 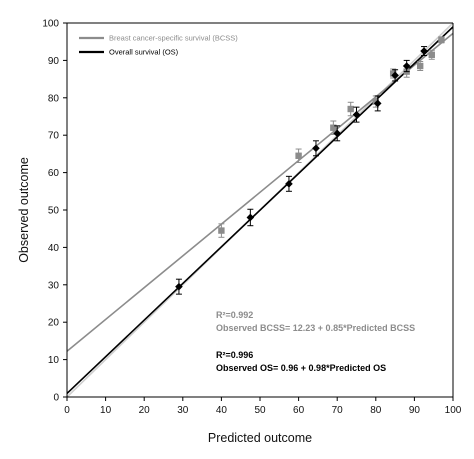 What do you see at coordinates (453, 410) in the screenshot?
I see `x-tick-label-10: 100` at bounding box center [453, 410].